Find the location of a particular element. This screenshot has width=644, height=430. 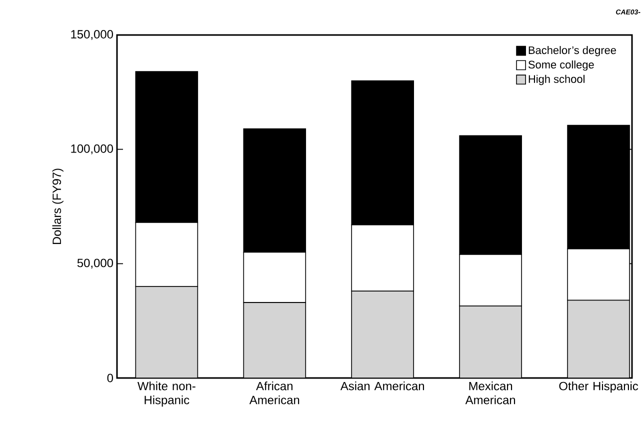

legend-label: Some college is located at coordinates (561, 65).